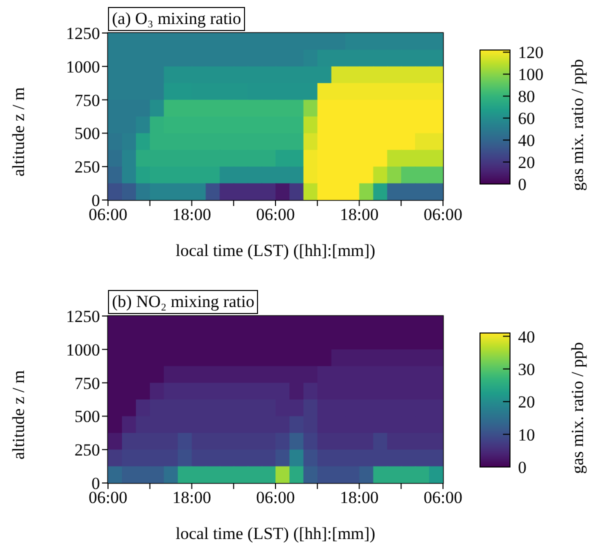 Image resolution: width=594 pixels, height=556 pixels. What do you see at coordinates (531, 52) in the screenshot?
I see `color-bar-label: 120` at bounding box center [531, 52].